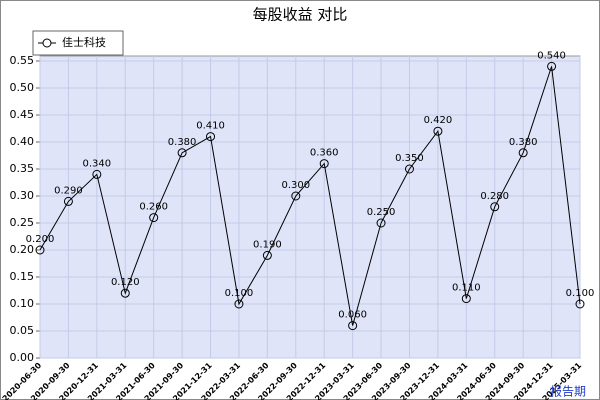 This screenshot has width=600, height=400. Describe the element at coordinates (22, 222) in the screenshot. I see `y-tick-label: 0.25` at that location.